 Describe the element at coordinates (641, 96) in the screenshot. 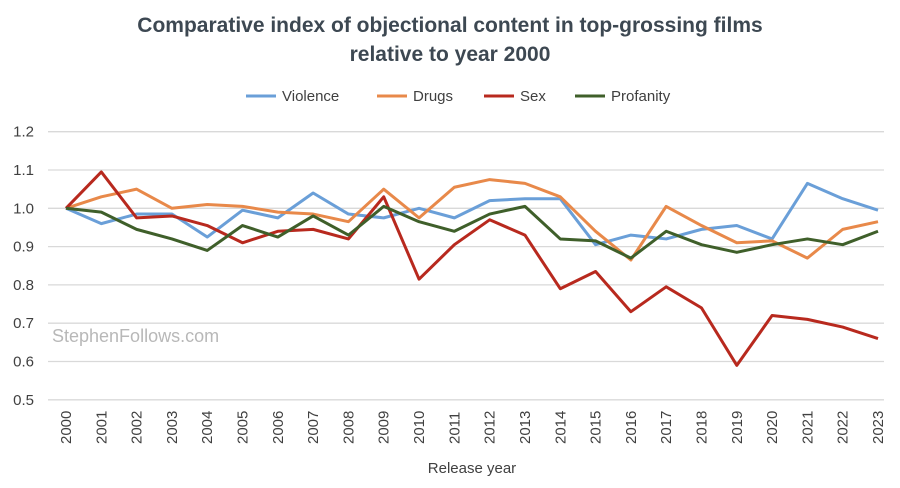

I see `legend-label: Profanity` at that location.